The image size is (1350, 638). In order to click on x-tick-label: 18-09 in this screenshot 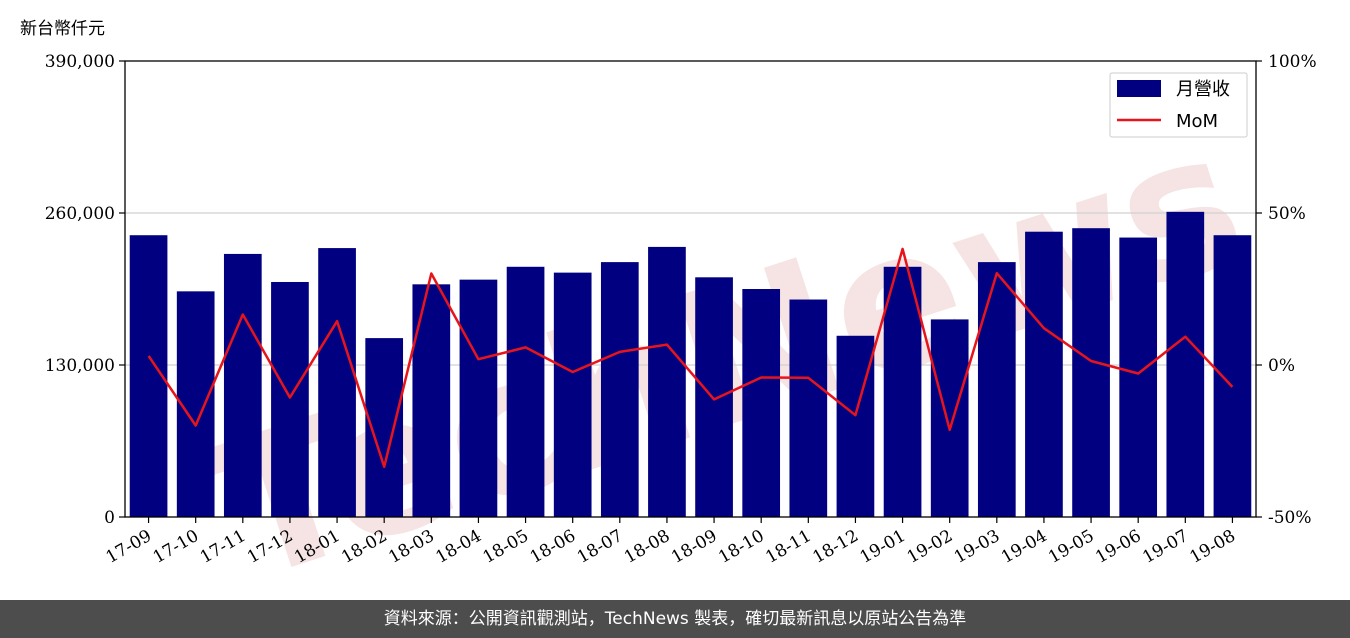, I will do `click(694, 547)`.